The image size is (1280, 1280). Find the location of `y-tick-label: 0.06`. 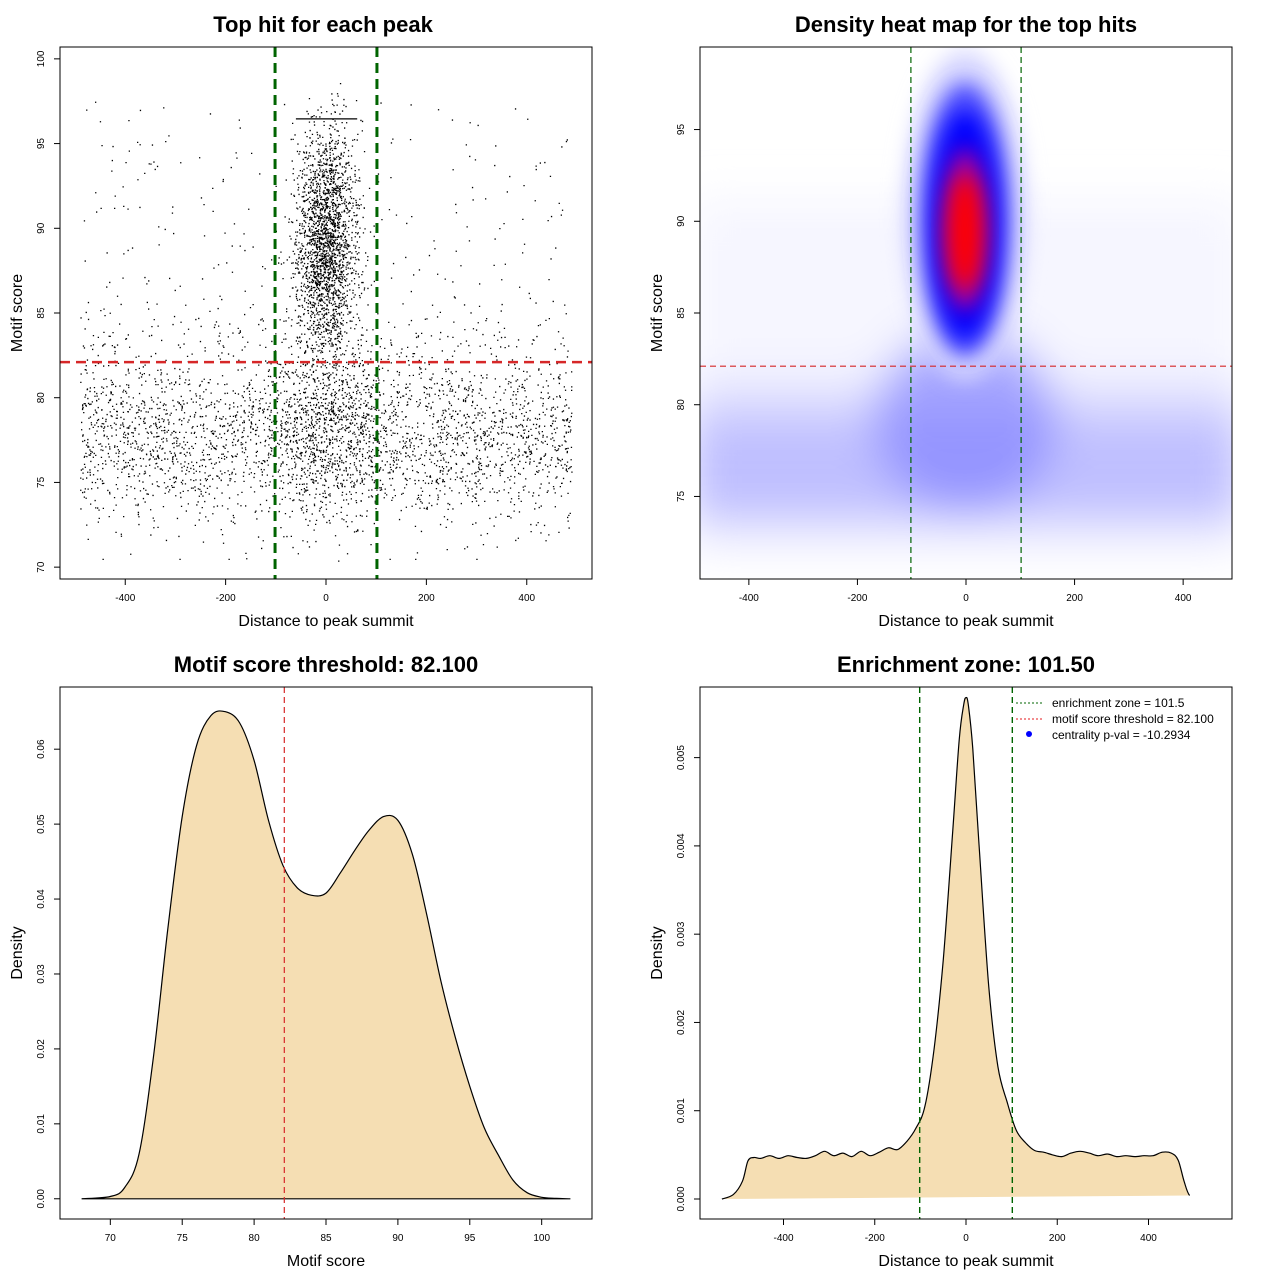

y-tick-label: 0.06 is located at coordinates (41, 749).